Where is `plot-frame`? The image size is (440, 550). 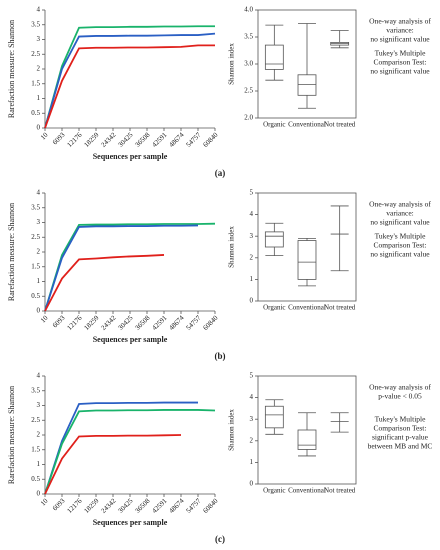
plot-frame is located at coordinates (307, 430).